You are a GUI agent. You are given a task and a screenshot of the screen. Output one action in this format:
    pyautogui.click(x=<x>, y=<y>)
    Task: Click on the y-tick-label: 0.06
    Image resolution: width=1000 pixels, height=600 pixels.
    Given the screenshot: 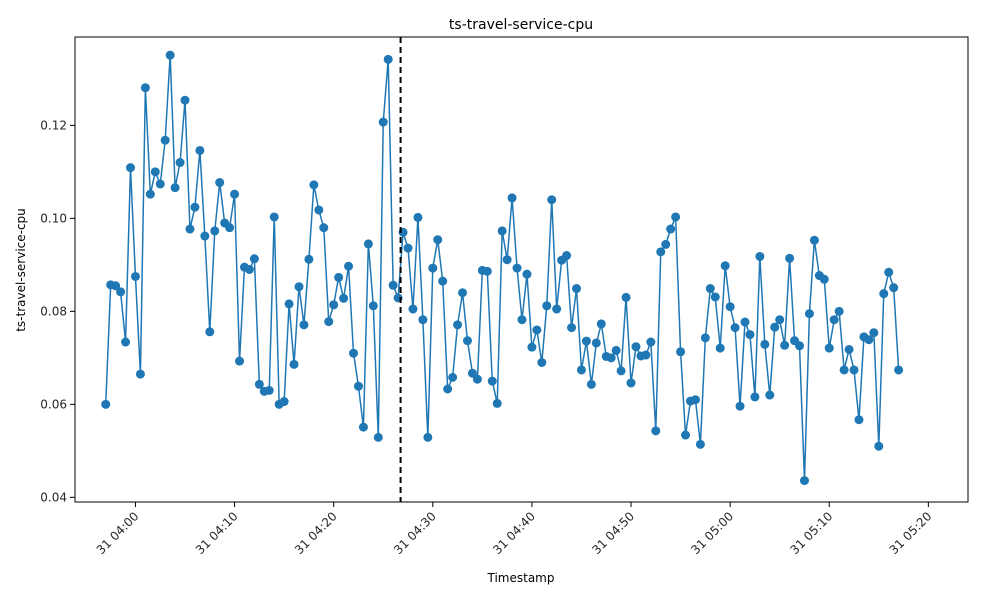 What is the action you would take?
    pyautogui.click(x=53, y=404)
    